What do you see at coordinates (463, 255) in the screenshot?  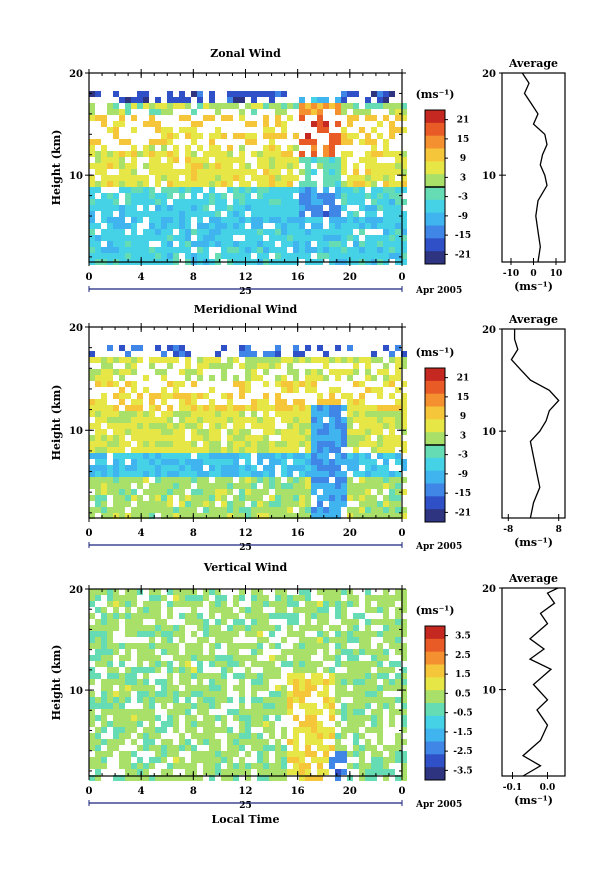 I see `colorbar-tick-label: -21` at bounding box center [463, 255].